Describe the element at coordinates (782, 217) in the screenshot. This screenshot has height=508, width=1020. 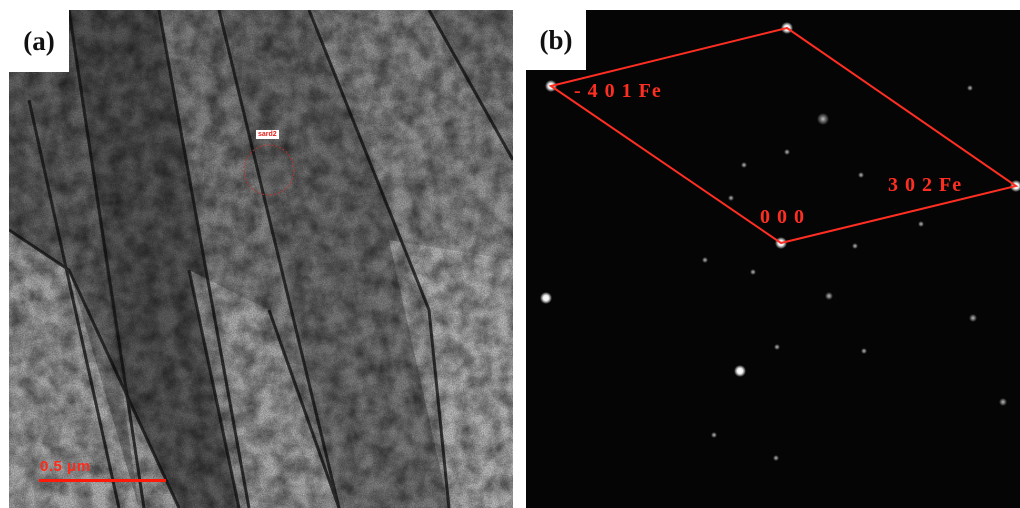
I see `index-label-000: 0 0 0` at that location.